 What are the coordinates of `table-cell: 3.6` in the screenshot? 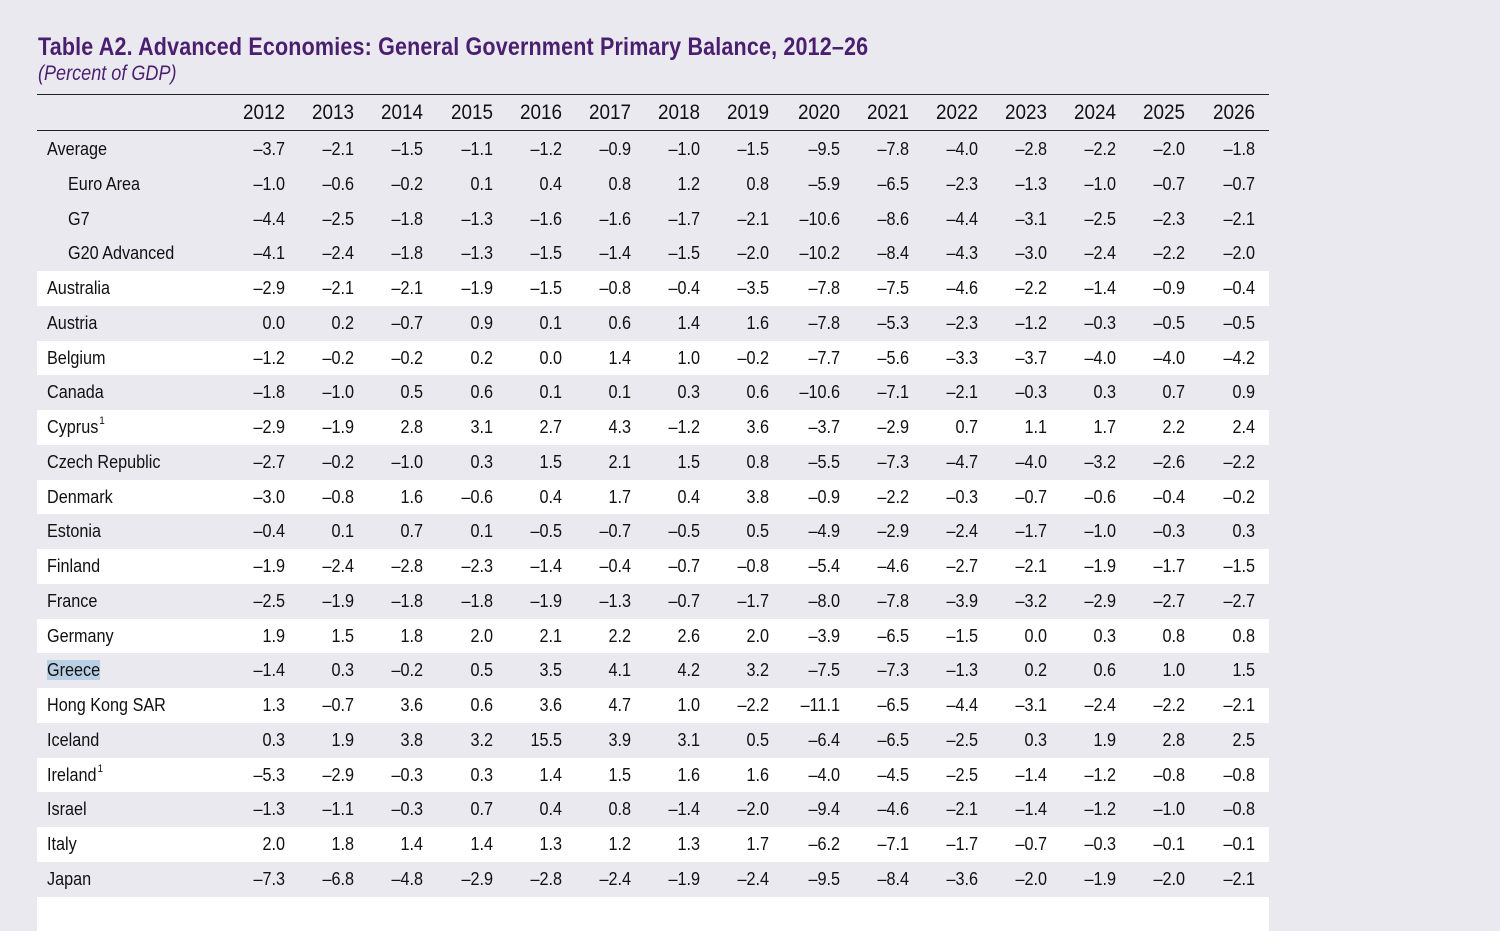 It's located at (395, 705).